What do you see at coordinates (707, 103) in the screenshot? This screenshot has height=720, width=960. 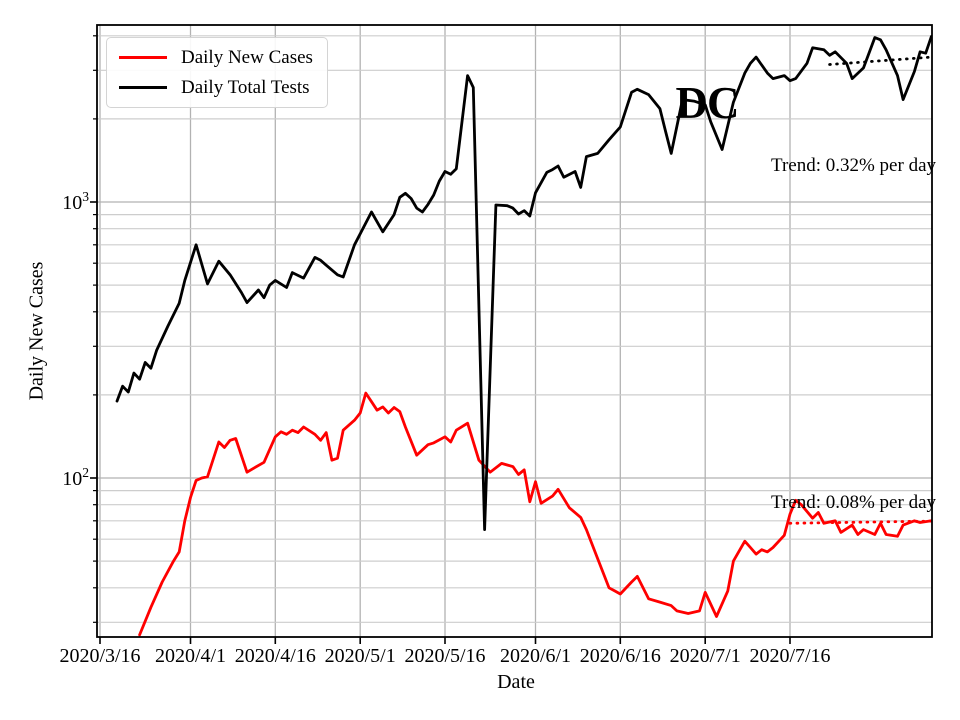 I see `state-label: DC` at bounding box center [707, 103].